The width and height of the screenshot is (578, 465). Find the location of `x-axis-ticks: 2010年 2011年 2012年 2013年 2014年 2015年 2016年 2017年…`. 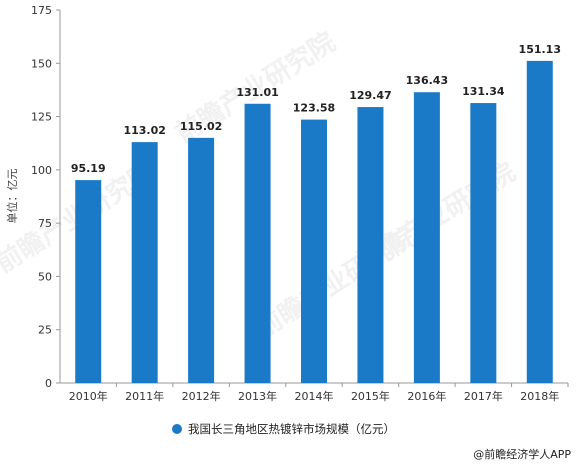

x-axis-ticks: 2010年 2011年 2012年 2013年 2014年 2015年 2016年 2017年… is located at coordinates (319, 393).